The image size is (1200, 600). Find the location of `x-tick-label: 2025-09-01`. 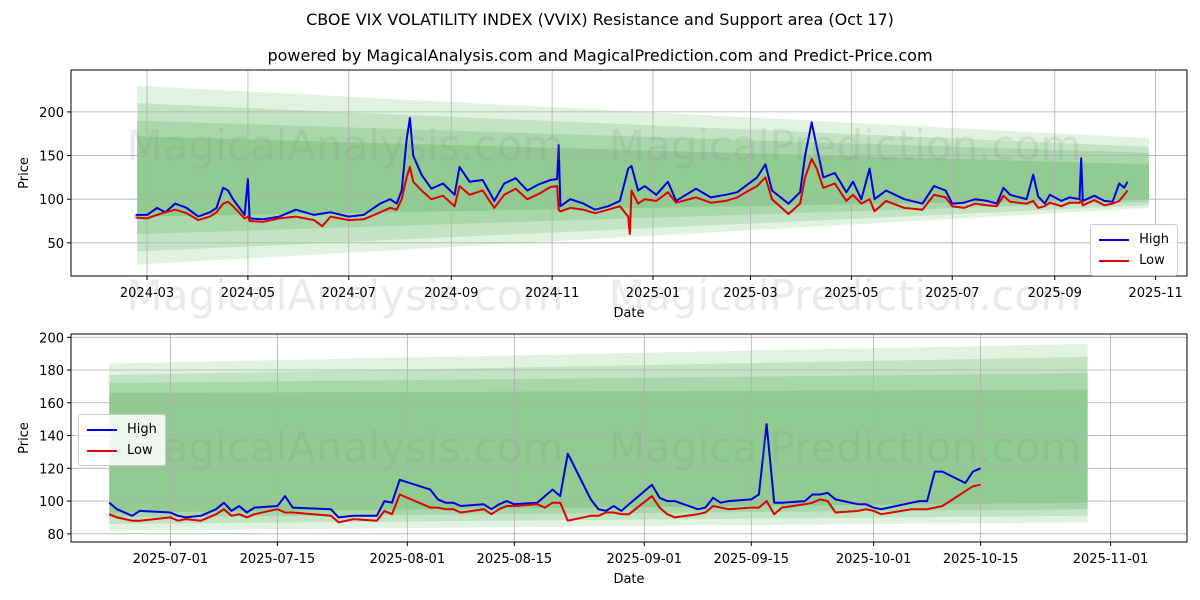

x-tick-label: 2025-09-01 is located at coordinates (645, 559).